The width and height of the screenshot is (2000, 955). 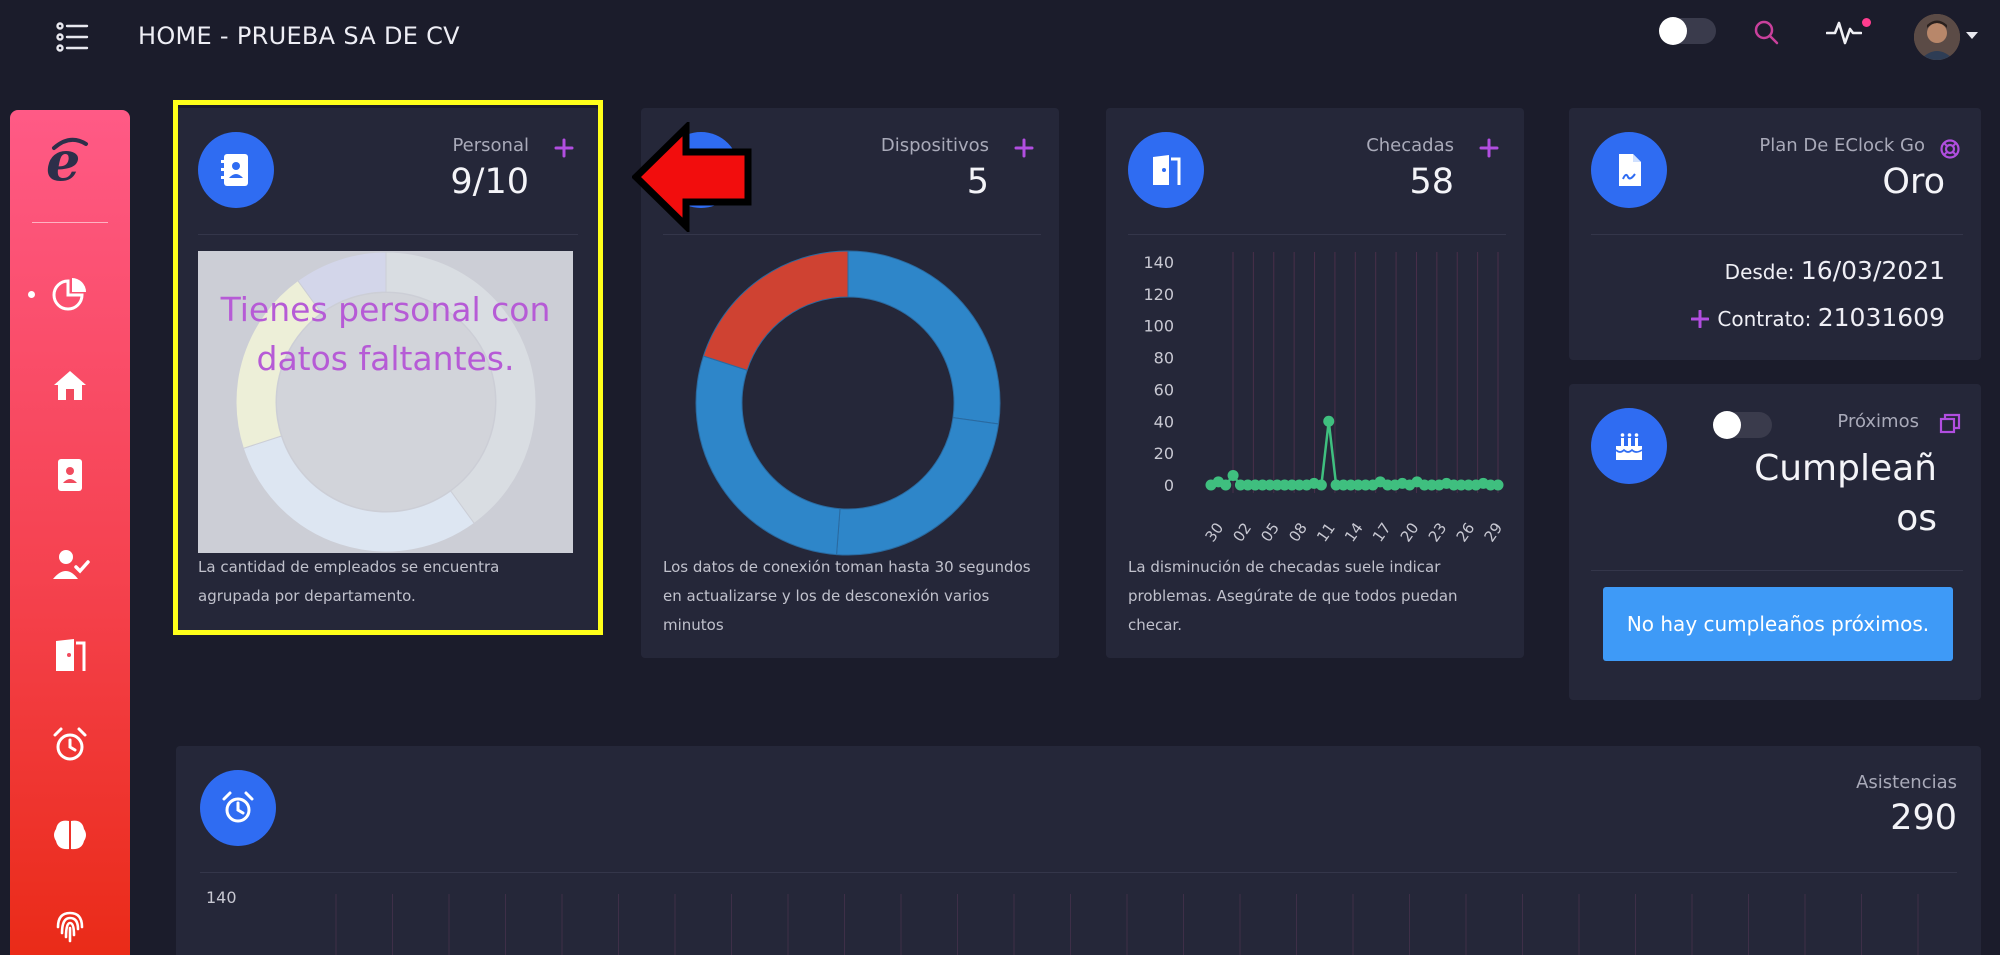 What do you see at coordinates (1778, 624) in the screenshot?
I see `no-birthdays-button: No hay cumpleaños próximos.` at bounding box center [1778, 624].